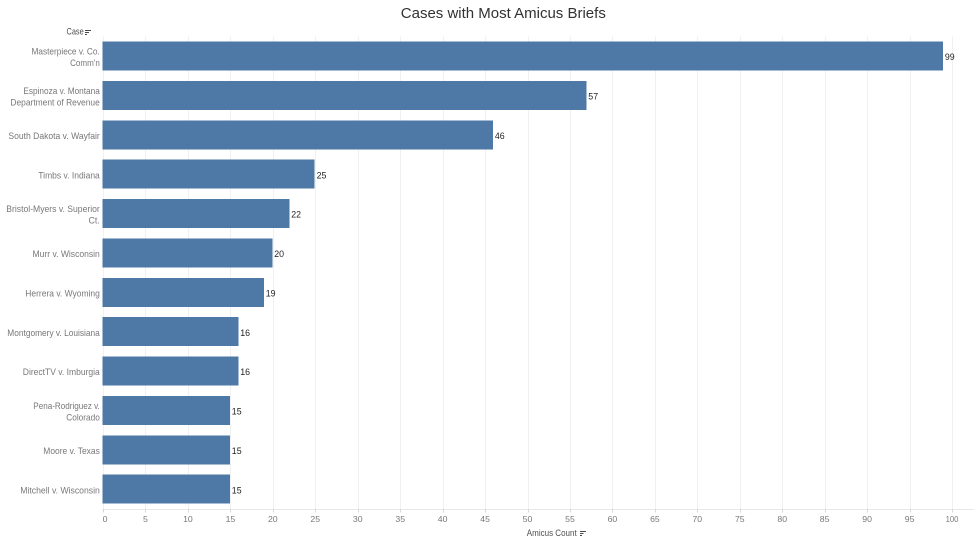 The image size is (974, 543). What do you see at coordinates (950, 57) in the screenshot?
I see `svg-text: 99` at bounding box center [950, 57].